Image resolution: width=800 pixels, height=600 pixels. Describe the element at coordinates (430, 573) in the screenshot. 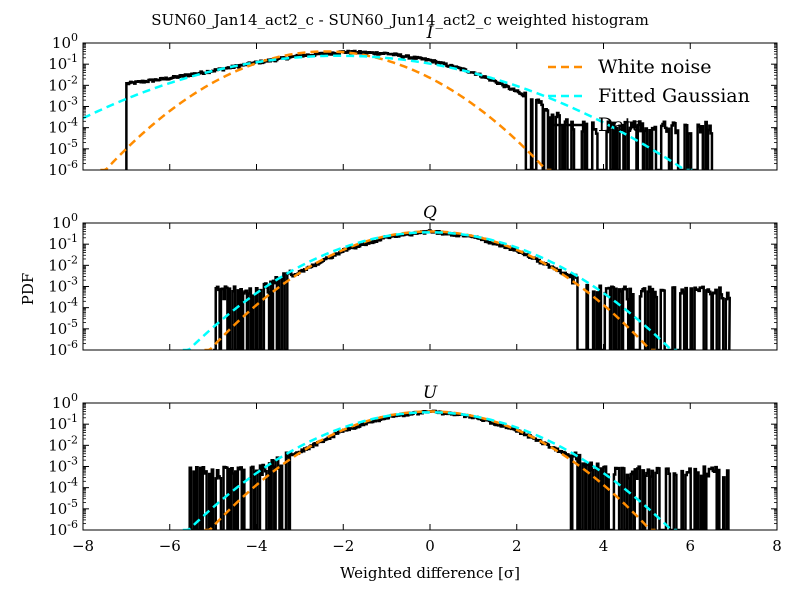

I see `x-axis-label: Weighted difference [σ]` at that location.